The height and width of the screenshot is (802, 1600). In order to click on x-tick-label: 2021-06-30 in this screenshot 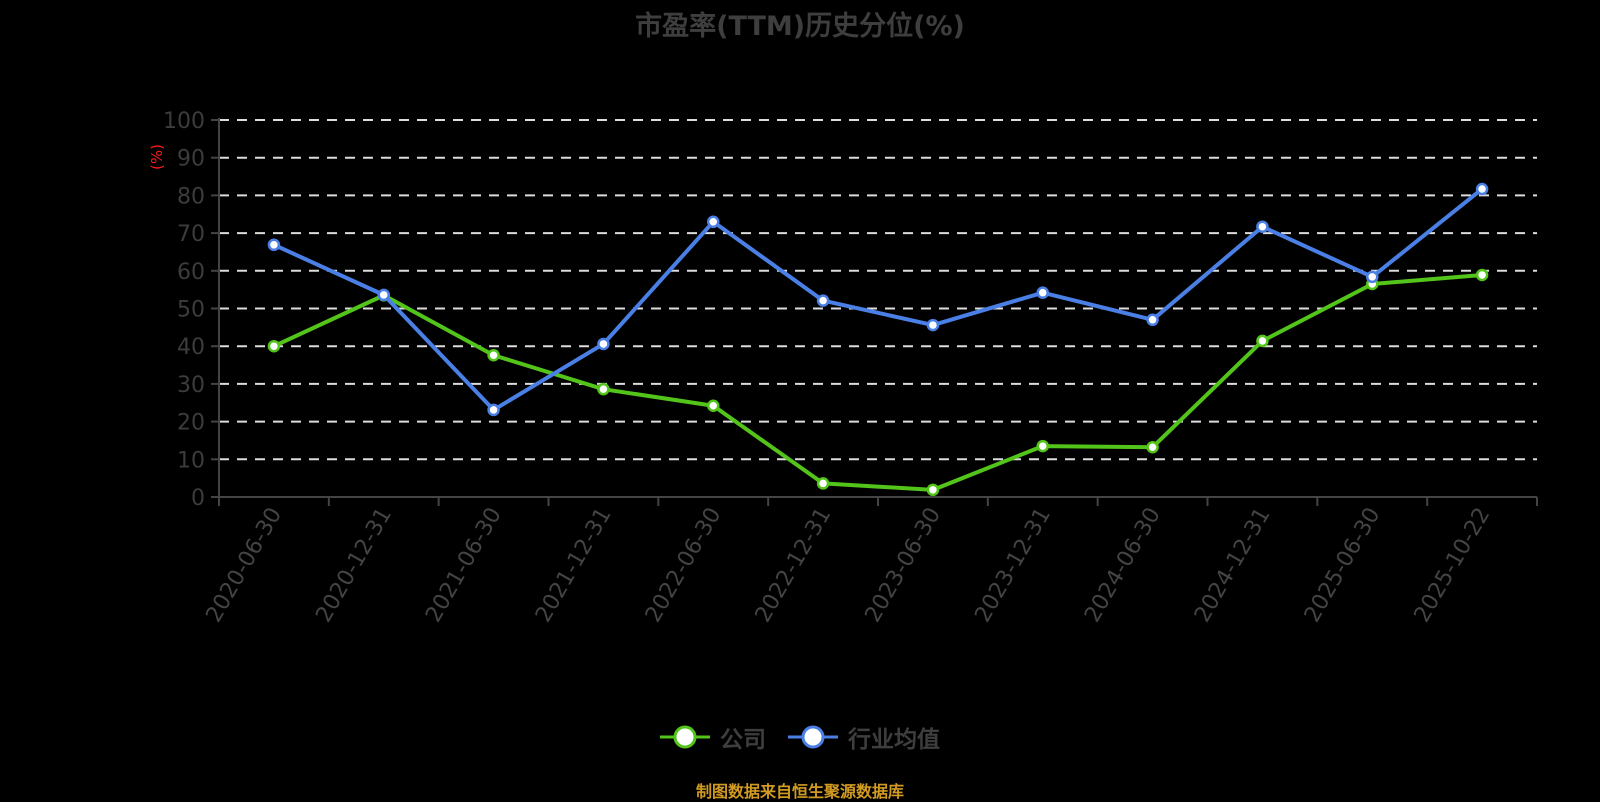, I will do `click(464, 565)`.